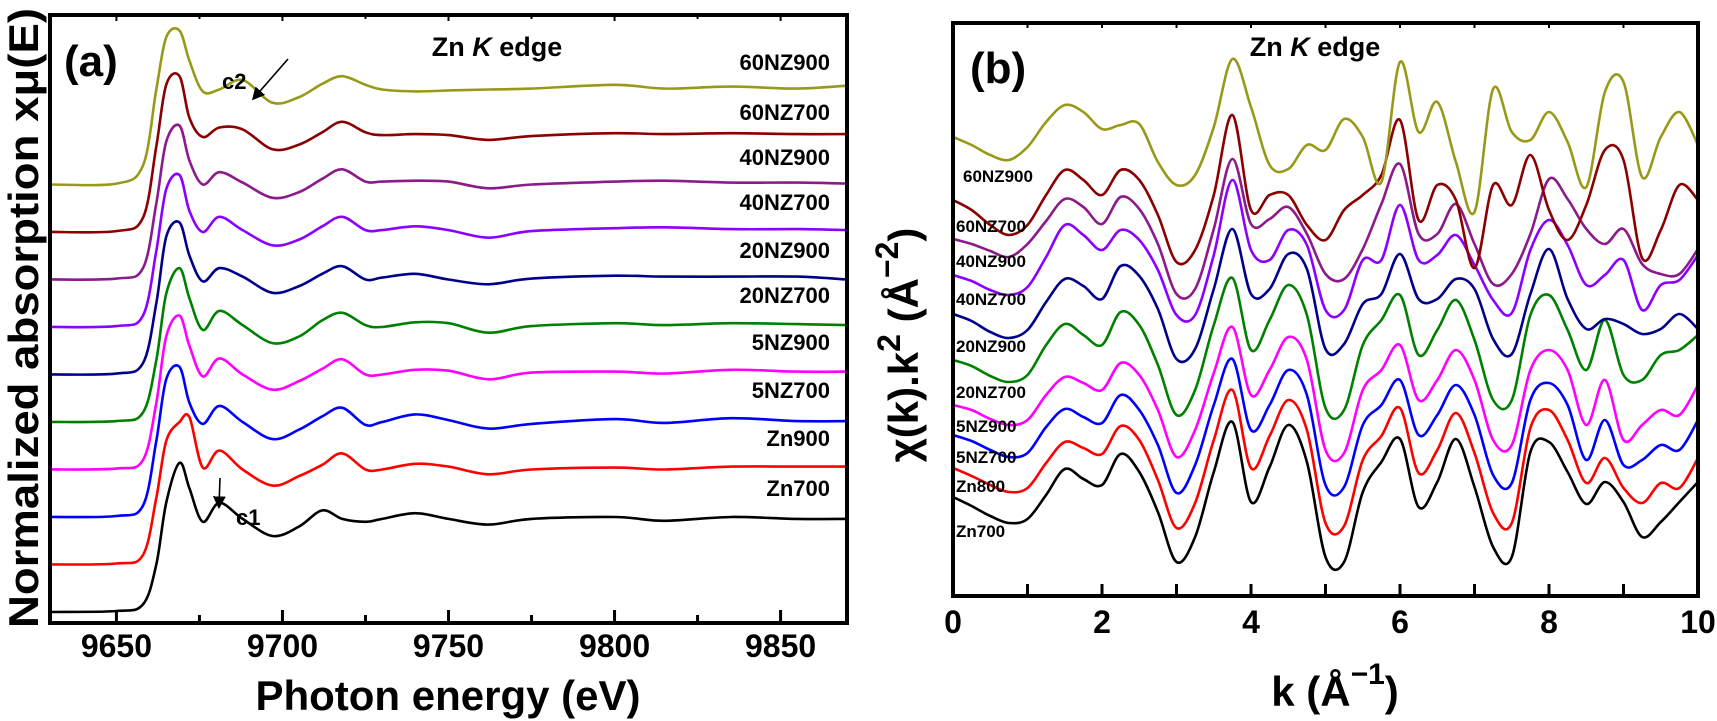 The width and height of the screenshot is (1717, 721). I want to click on series-label-Zn800: Zn800, so click(980, 486).